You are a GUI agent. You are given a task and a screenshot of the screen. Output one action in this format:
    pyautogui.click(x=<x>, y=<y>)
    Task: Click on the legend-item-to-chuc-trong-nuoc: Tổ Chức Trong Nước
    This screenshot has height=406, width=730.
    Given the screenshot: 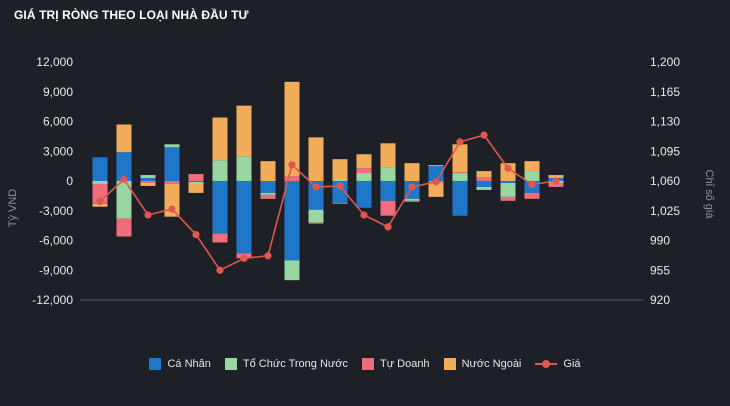 What is the action you would take?
    pyautogui.click(x=286, y=364)
    